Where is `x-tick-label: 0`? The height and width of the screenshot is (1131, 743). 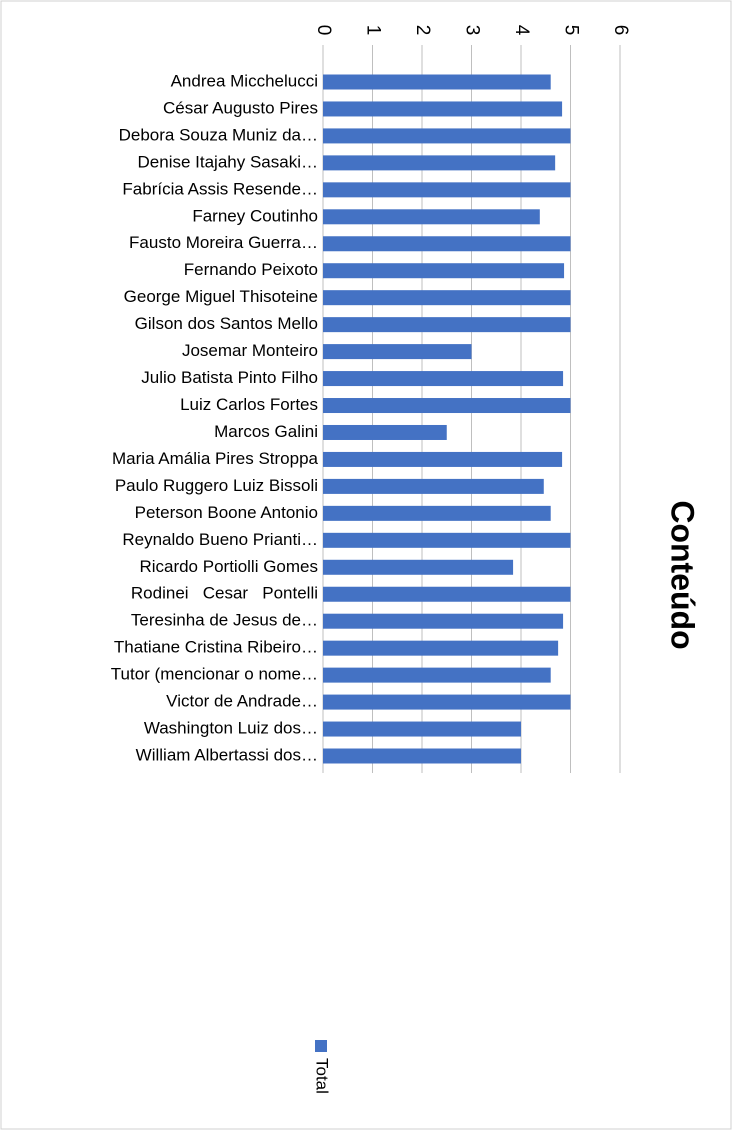
x-tick-label: 0 is located at coordinates (323, 30).